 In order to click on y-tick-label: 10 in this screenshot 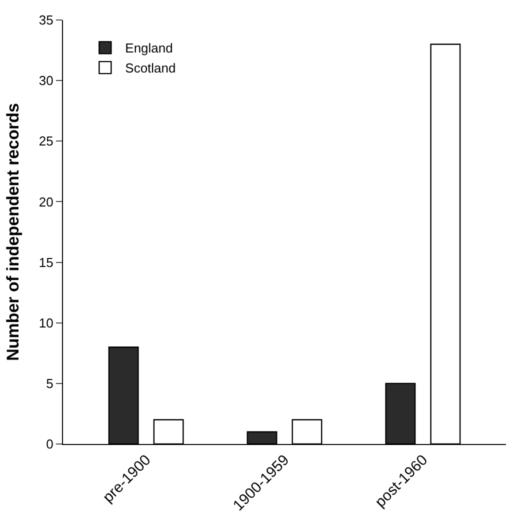, I will do `click(46, 322)`.